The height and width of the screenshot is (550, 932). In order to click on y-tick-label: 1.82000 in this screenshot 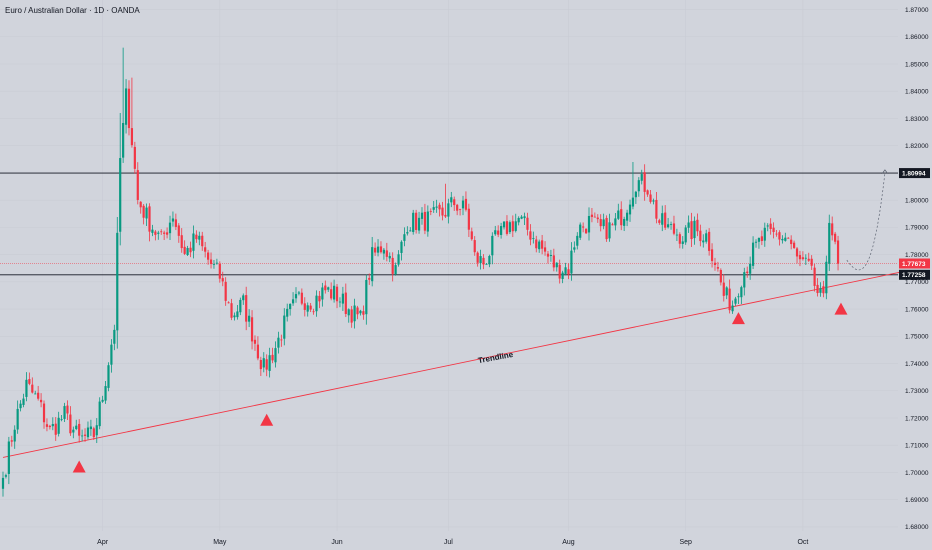, I will do `click(917, 146)`.